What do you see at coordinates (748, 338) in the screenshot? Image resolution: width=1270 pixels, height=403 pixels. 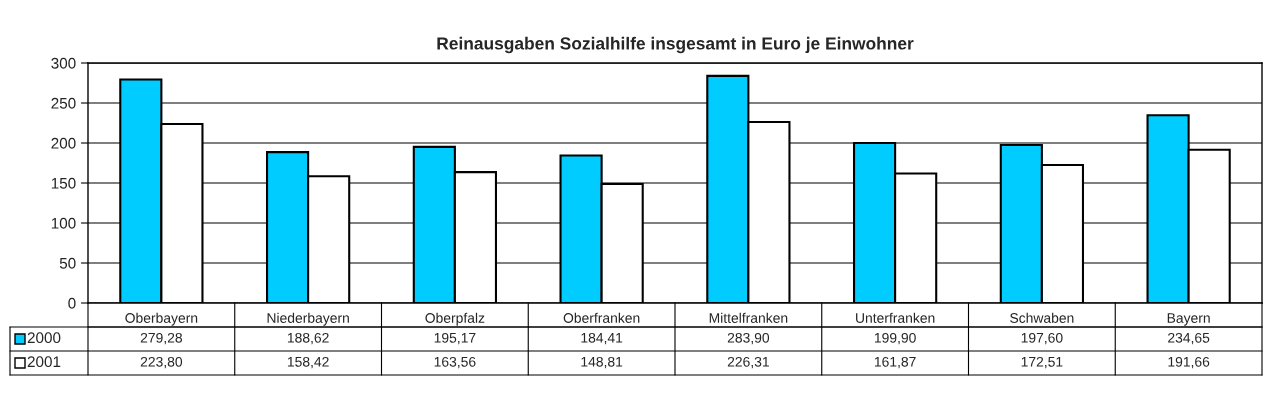 I see `data-label: 283,90` at bounding box center [748, 338].